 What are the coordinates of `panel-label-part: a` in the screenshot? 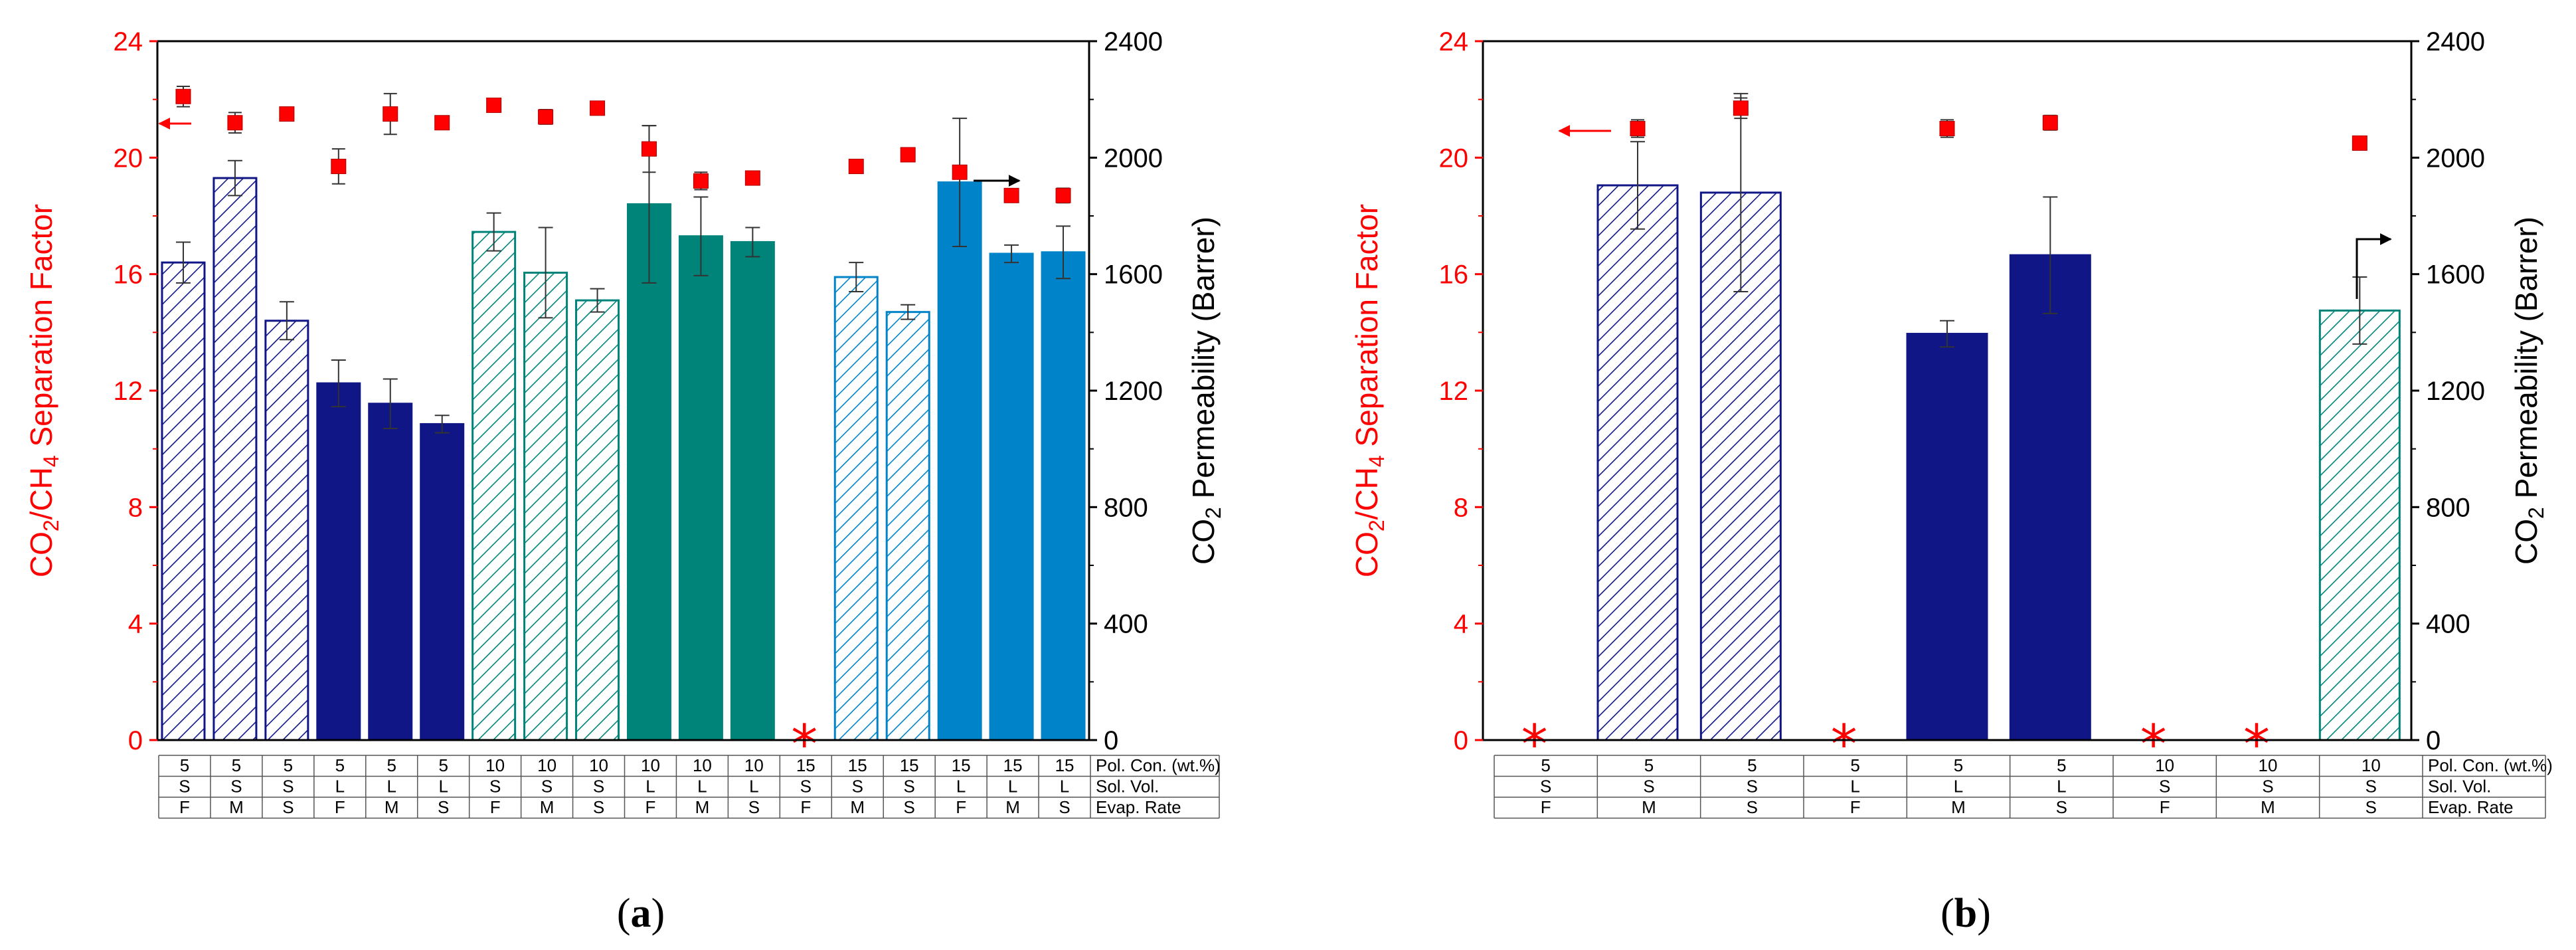 It's located at (641, 914).